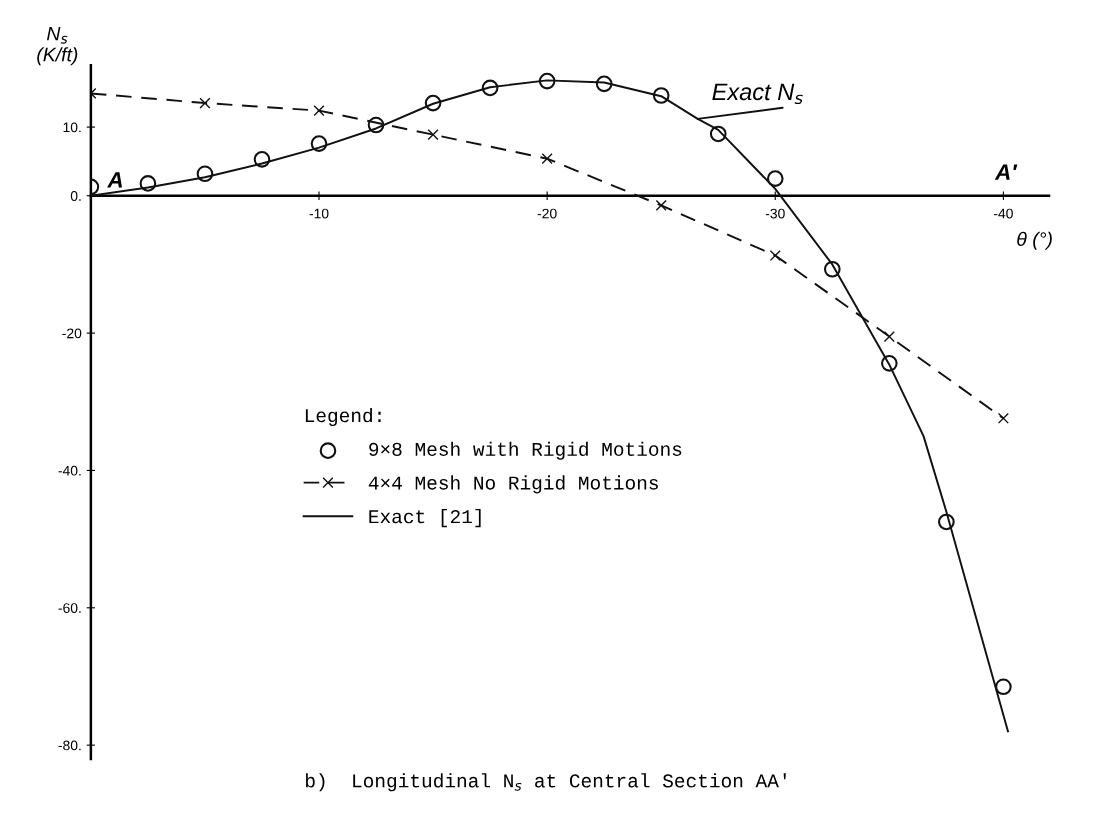 The width and height of the screenshot is (1095, 816). Describe the element at coordinates (343, 417) in the screenshot. I see `legend-title: Legend:` at that location.